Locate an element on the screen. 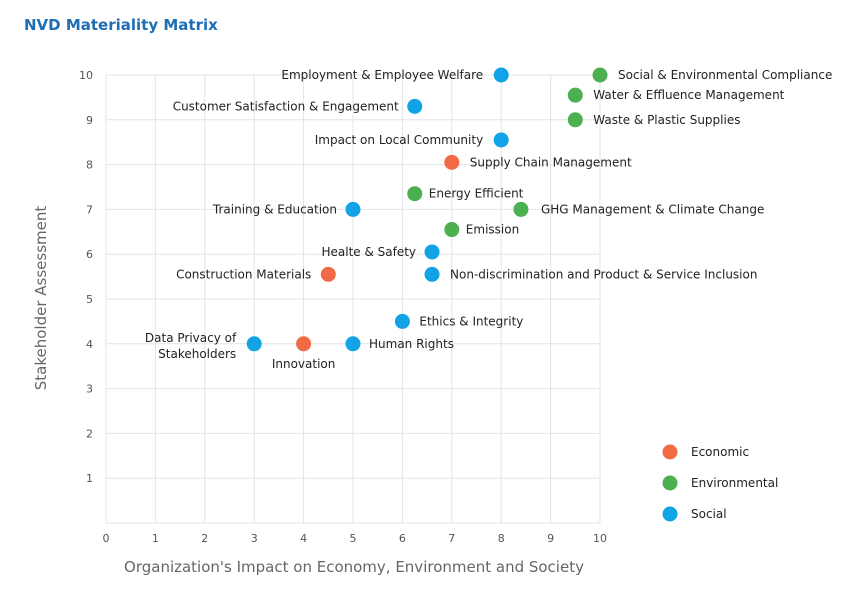  point-label: Training & Education is located at coordinates (274, 209).